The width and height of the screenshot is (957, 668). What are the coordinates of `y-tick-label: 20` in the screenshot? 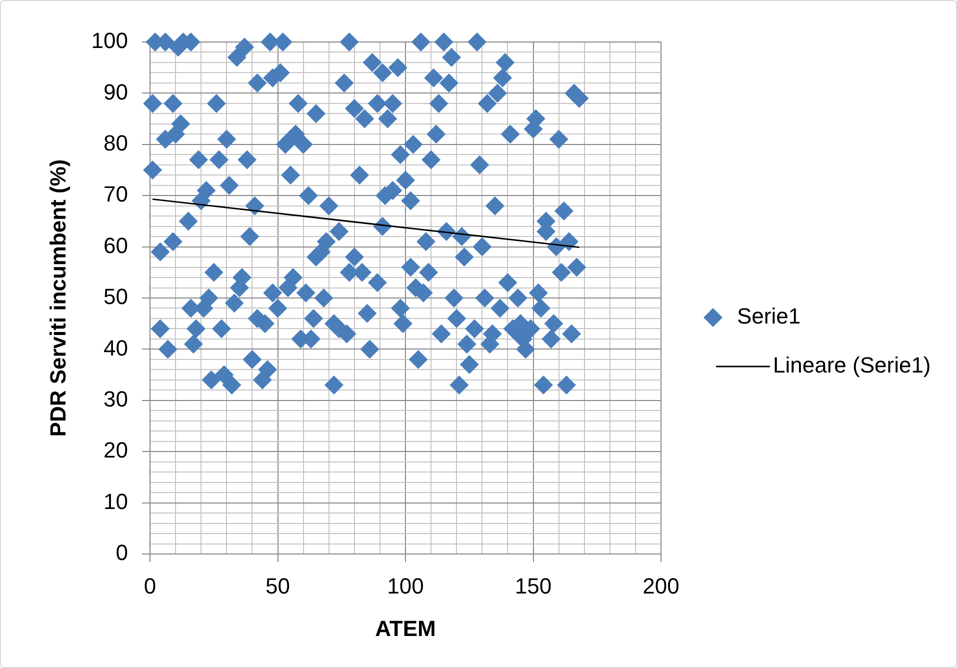 It's located at (116, 450).